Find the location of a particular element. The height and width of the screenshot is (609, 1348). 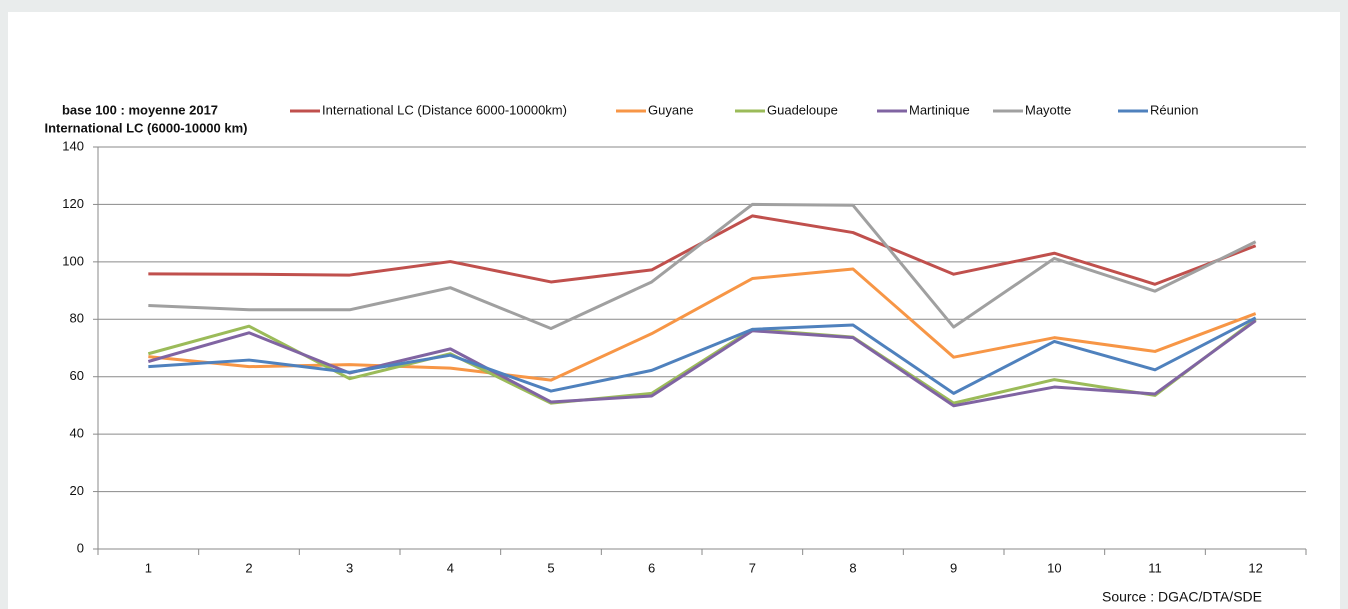

x-tick-label: 9 is located at coordinates (953, 567).